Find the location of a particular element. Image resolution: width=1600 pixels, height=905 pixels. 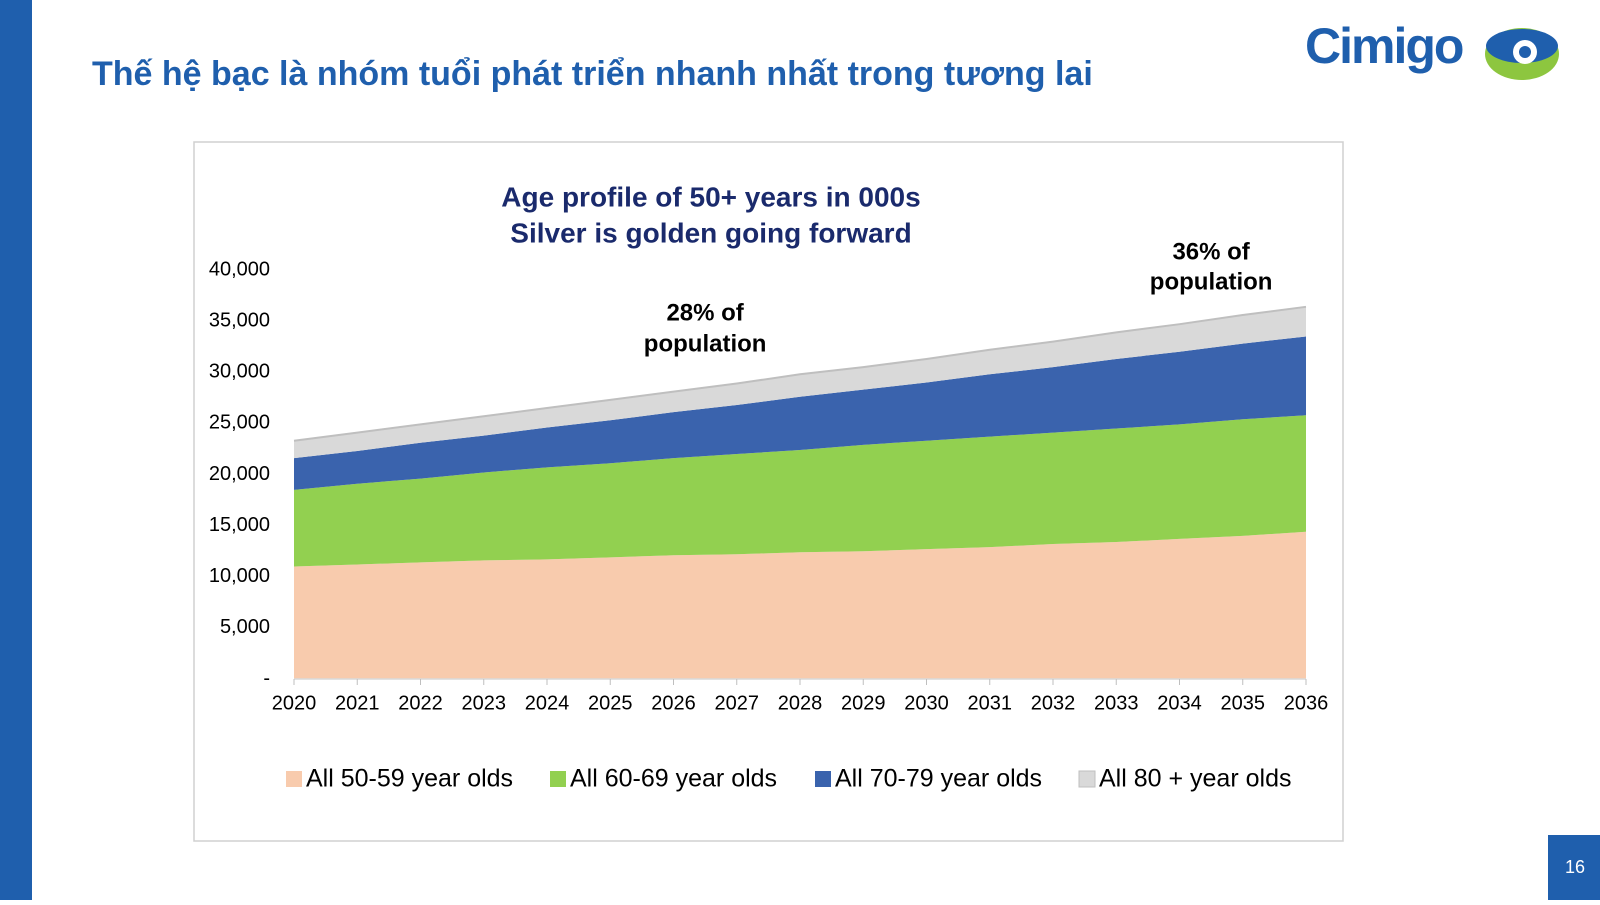

annotation: 28% of is located at coordinates (705, 312).